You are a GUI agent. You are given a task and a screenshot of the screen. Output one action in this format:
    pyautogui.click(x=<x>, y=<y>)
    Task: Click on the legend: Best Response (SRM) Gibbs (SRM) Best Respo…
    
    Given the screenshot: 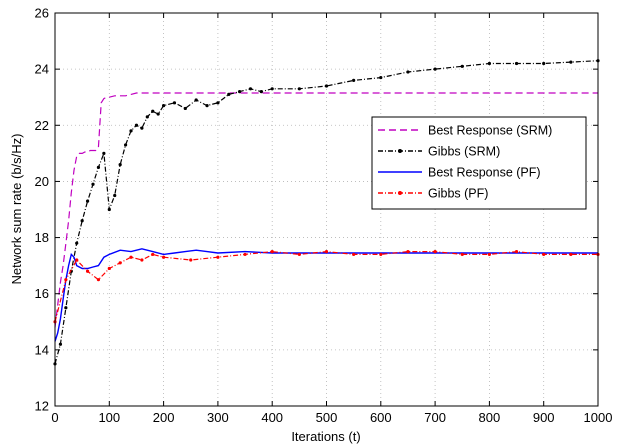 What is the action you would take?
    pyautogui.click(x=479, y=163)
    